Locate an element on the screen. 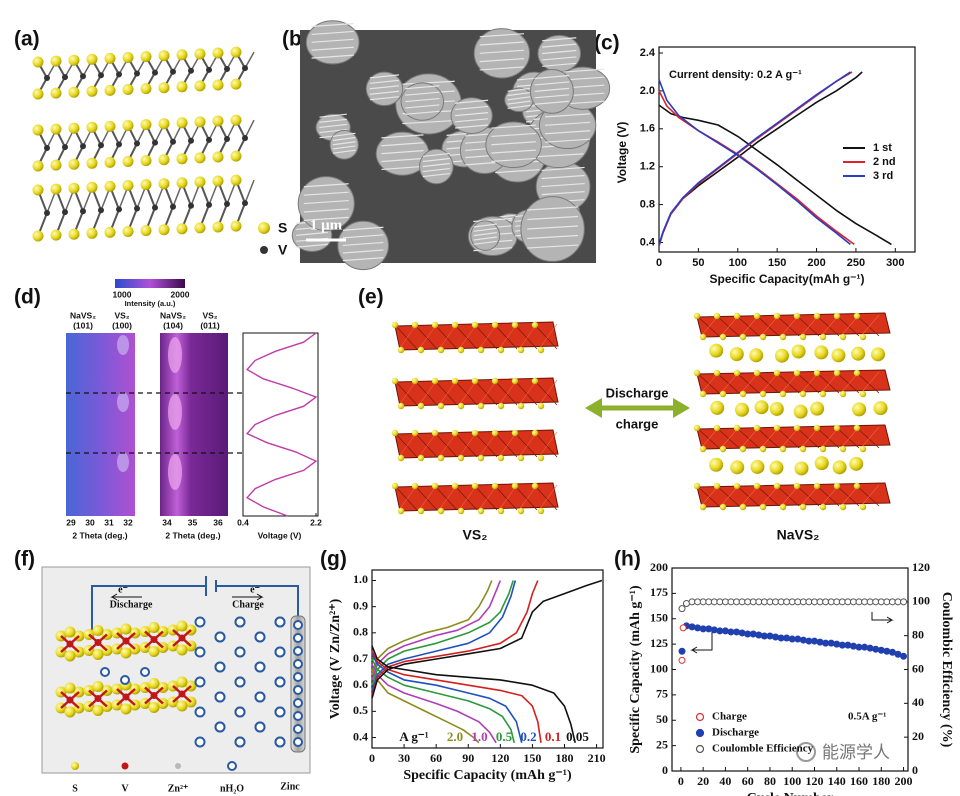 The height and width of the screenshot is (796, 960). legend-label: Zinc is located at coordinates (290, 786).